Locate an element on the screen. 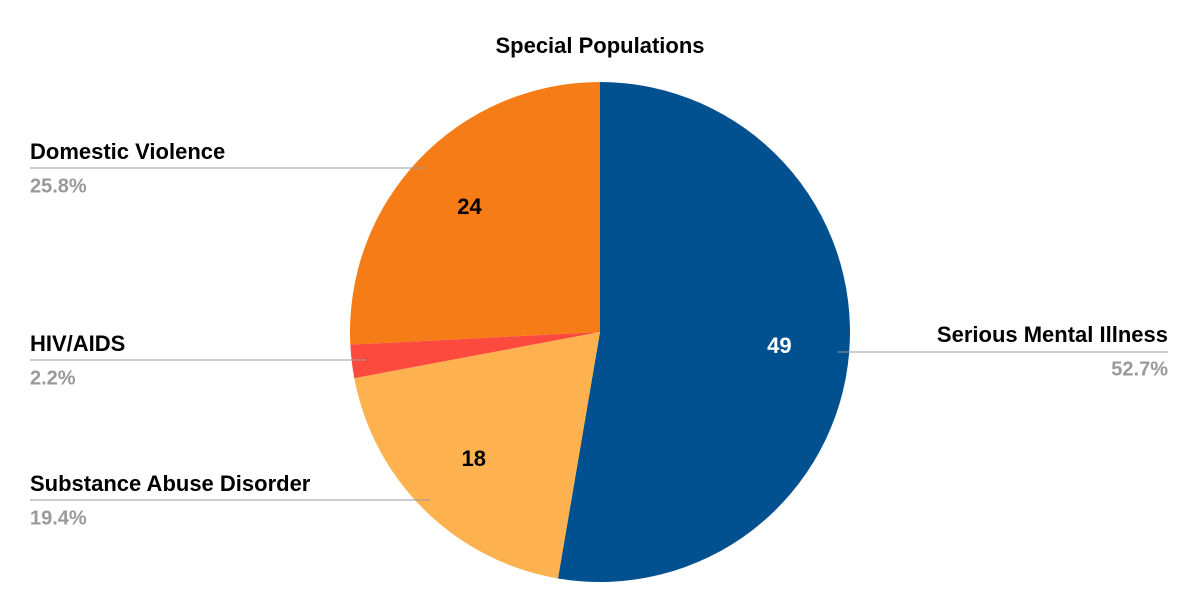  percent-label: 52.7% is located at coordinates (1139, 369).